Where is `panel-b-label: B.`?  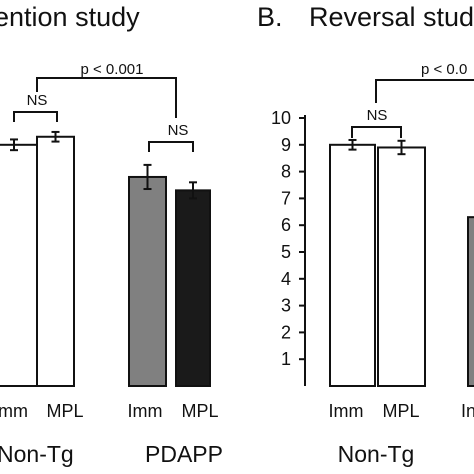
panel-b-label: B. is located at coordinates (270, 17).